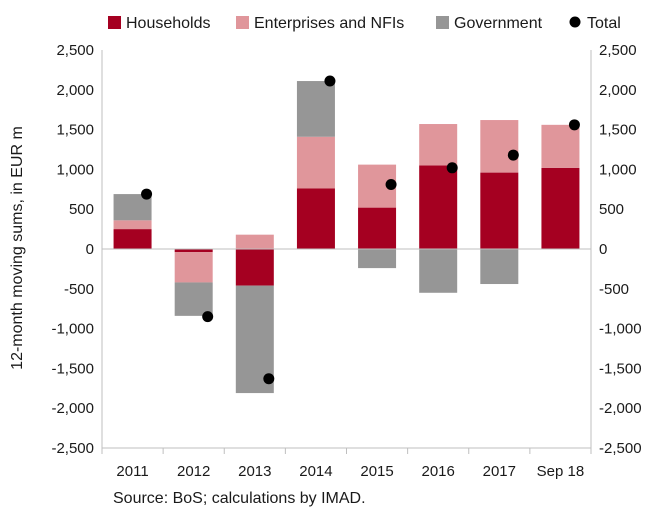 This screenshot has height=520, width=667. Describe the element at coordinates (438, 145) in the screenshot. I see `bar-enterprises-and-nfis-2016` at that location.